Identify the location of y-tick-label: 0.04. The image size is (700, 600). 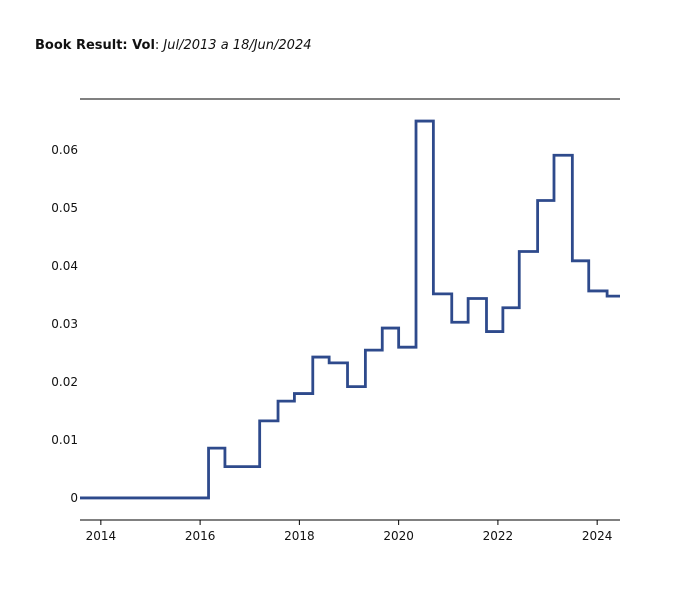
(64, 266).